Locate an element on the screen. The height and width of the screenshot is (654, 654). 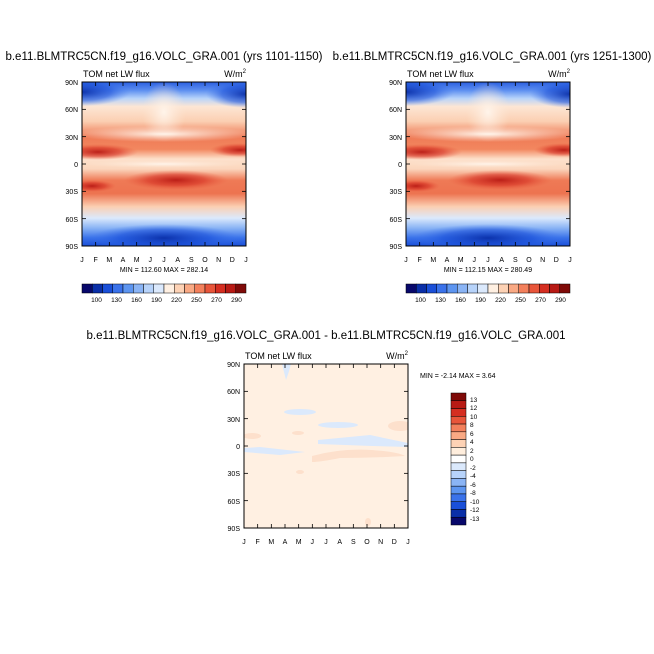
colorbar-label: 250 is located at coordinates (520, 300).